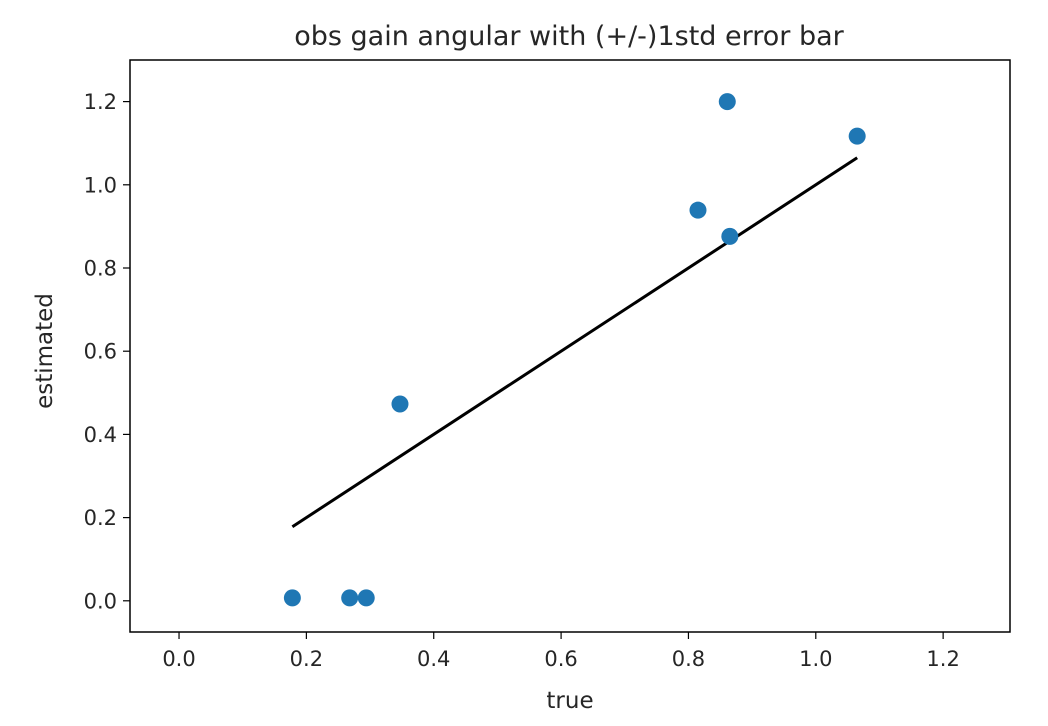  Describe the element at coordinates (688, 659) in the screenshot. I see `x-tick-label: 0.8` at that location.